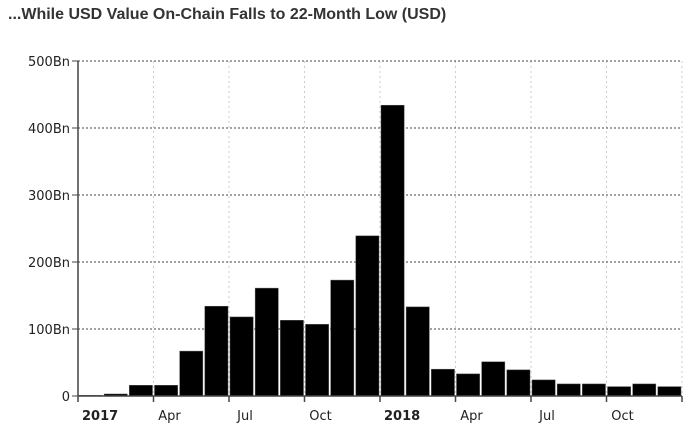 This screenshot has height=439, width=700. Describe the element at coordinates (49, 263) in the screenshot. I see `y-tick-label: 200Bn` at that location.